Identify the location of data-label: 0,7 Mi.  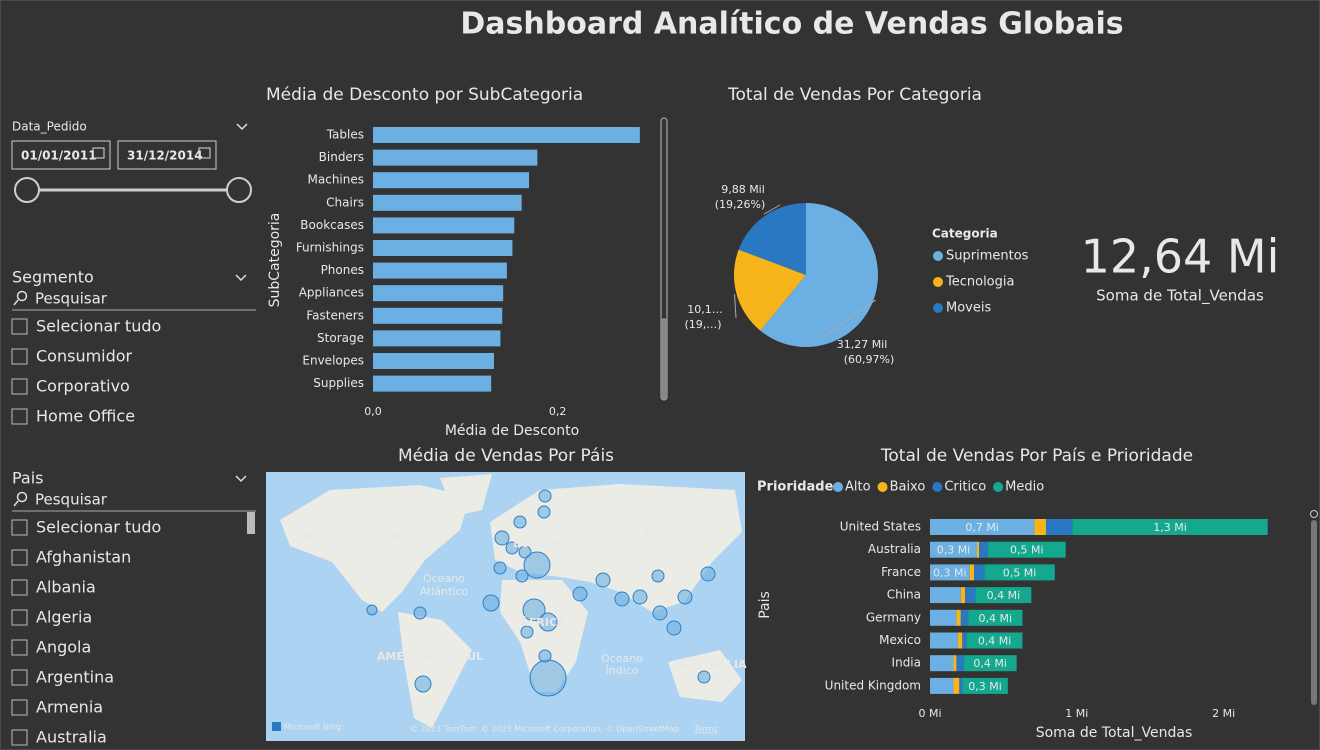
(982, 527).